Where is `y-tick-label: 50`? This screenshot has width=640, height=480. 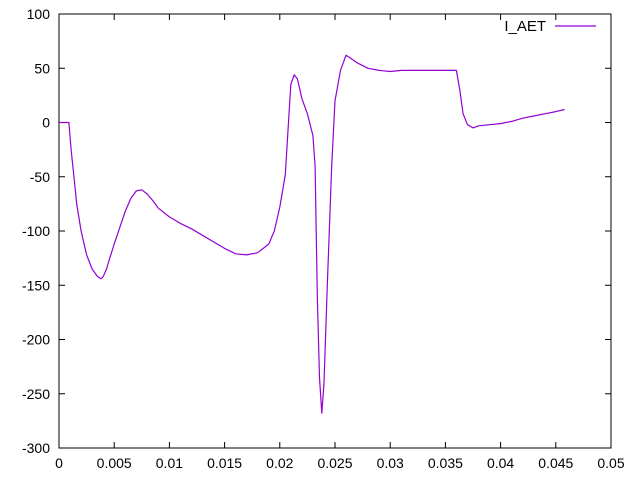 y-tick-label: 50 is located at coordinates (42, 68).